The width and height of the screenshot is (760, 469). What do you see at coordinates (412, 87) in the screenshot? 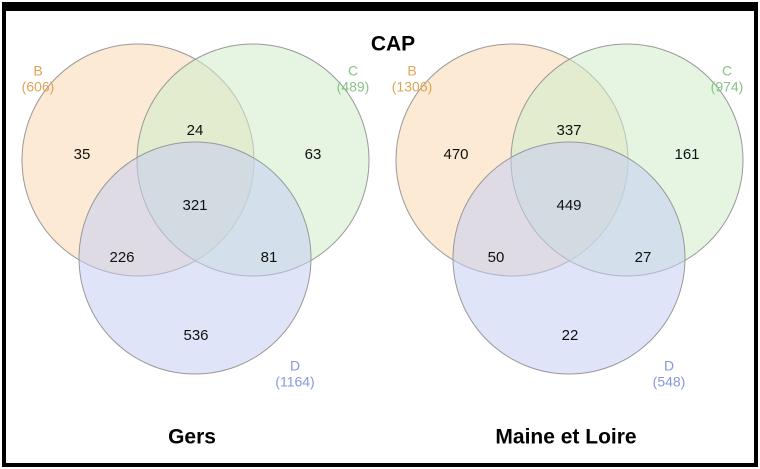
I see `set-count: (1306)` at bounding box center [412, 87].